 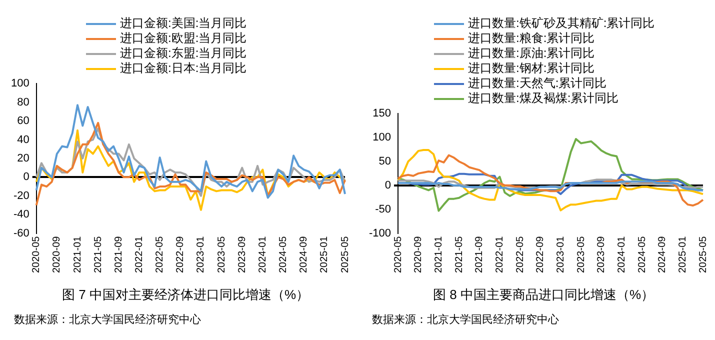 What do you see at coordinates (183, 68) in the screenshot?
I see `legend-label: 进口金额:日本:当月同比` at bounding box center [183, 68].